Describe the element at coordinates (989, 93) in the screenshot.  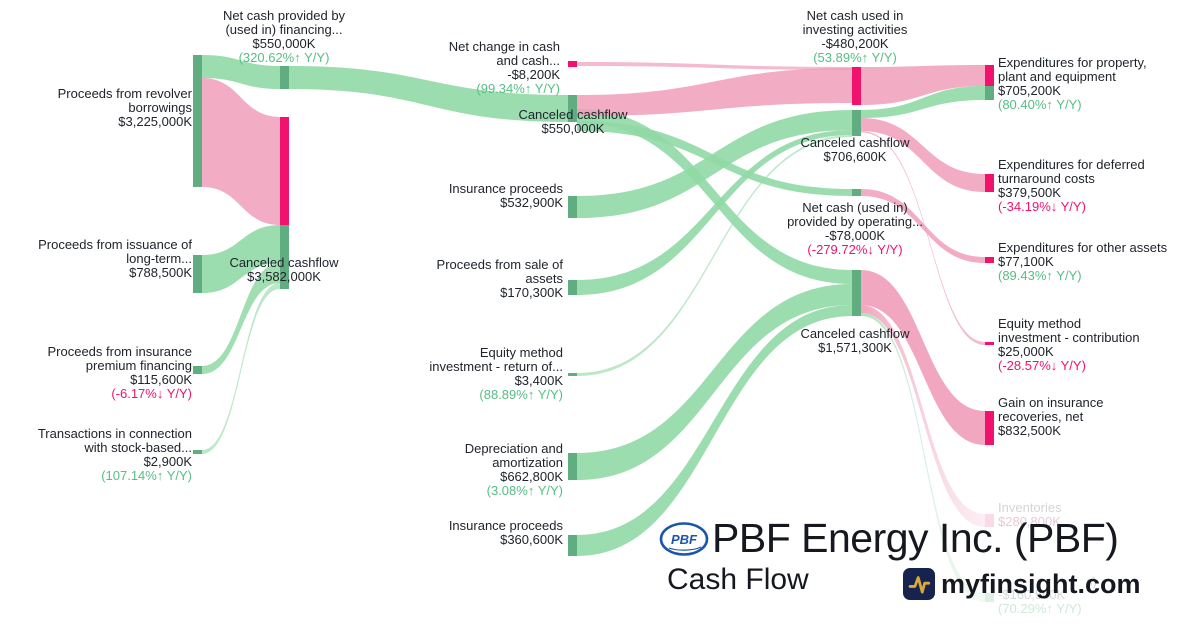
I see `node-property-green` at that location.